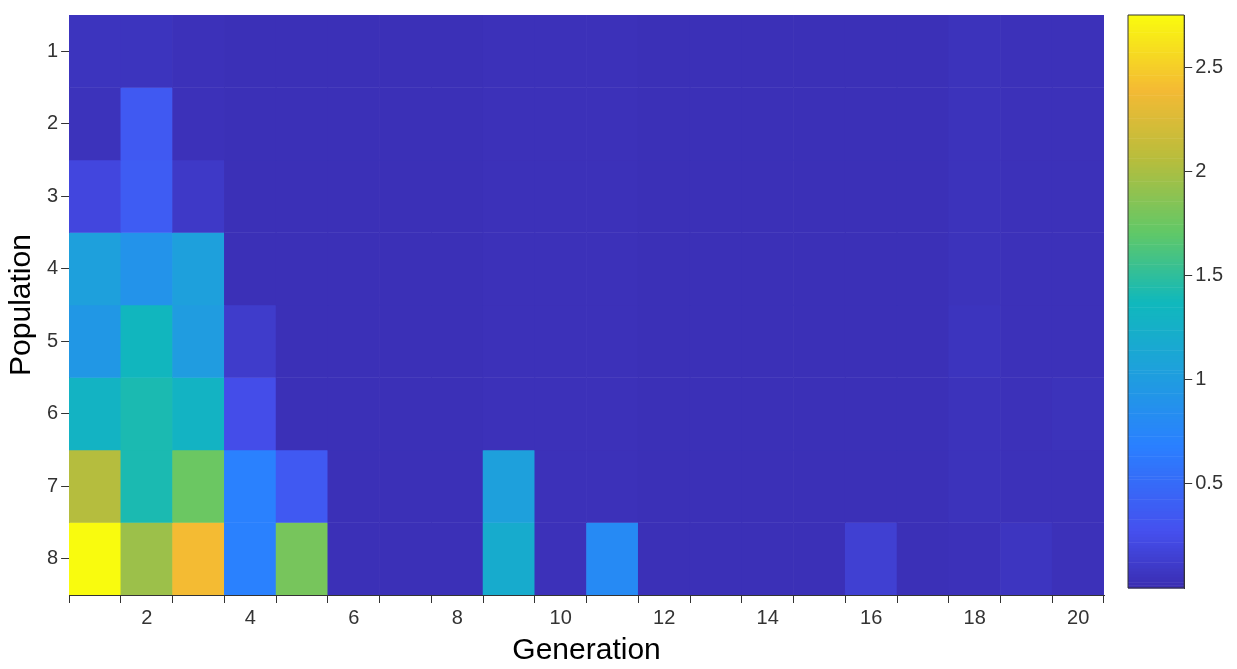 This screenshot has height=669, width=1237. What do you see at coordinates (53, 49) in the screenshot?
I see `y-tick-label: 1` at bounding box center [53, 49].